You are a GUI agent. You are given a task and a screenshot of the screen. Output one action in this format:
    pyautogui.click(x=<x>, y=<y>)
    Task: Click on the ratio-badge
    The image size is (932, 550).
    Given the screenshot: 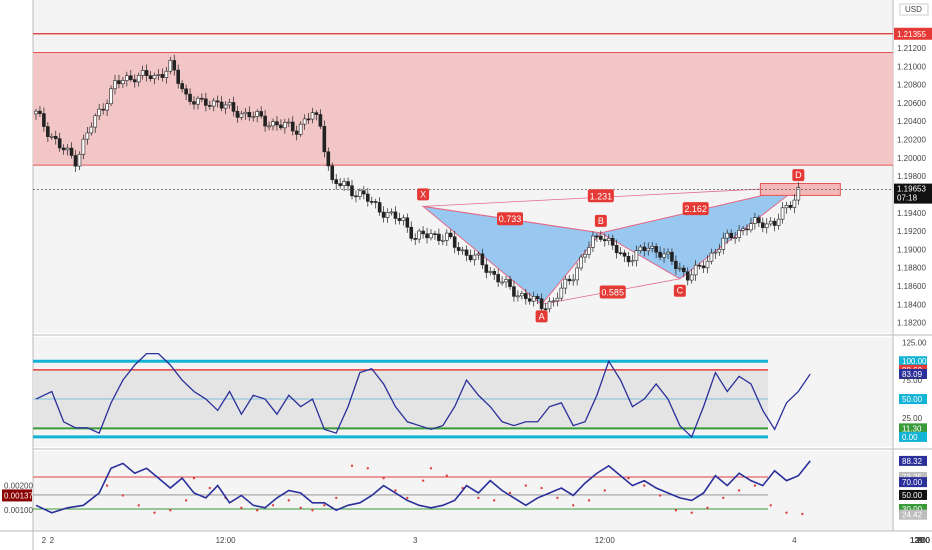 What is the action you would take?
    pyautogui.click(x=600, y=196)
    